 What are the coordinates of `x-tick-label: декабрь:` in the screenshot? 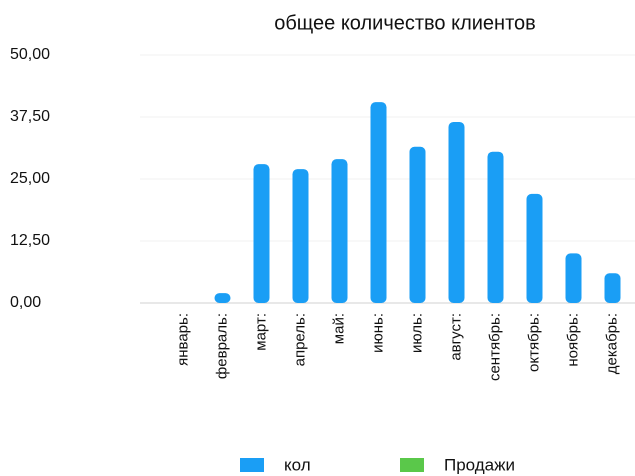 It's located at (611, 343).